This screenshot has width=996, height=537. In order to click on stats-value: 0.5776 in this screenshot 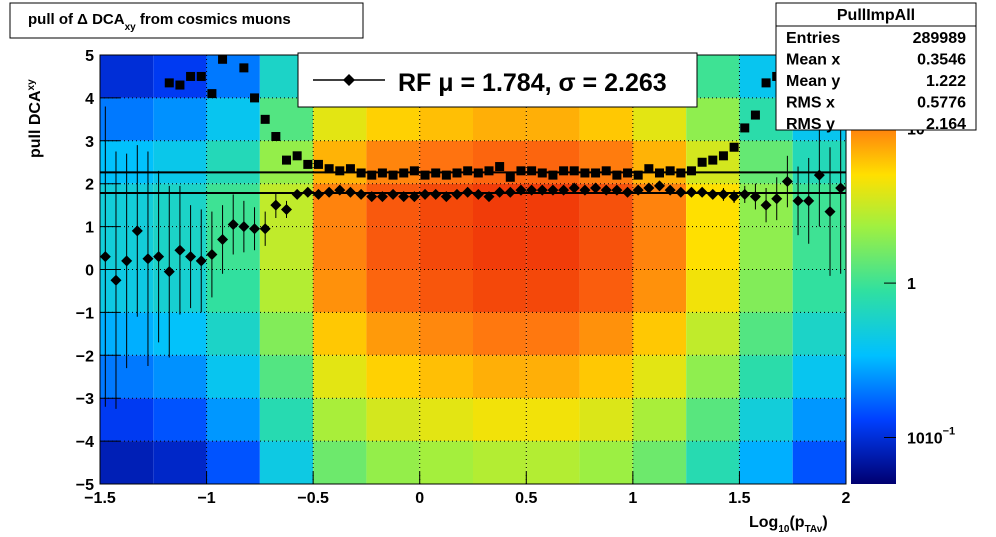, I will do `click(941, 103)`.